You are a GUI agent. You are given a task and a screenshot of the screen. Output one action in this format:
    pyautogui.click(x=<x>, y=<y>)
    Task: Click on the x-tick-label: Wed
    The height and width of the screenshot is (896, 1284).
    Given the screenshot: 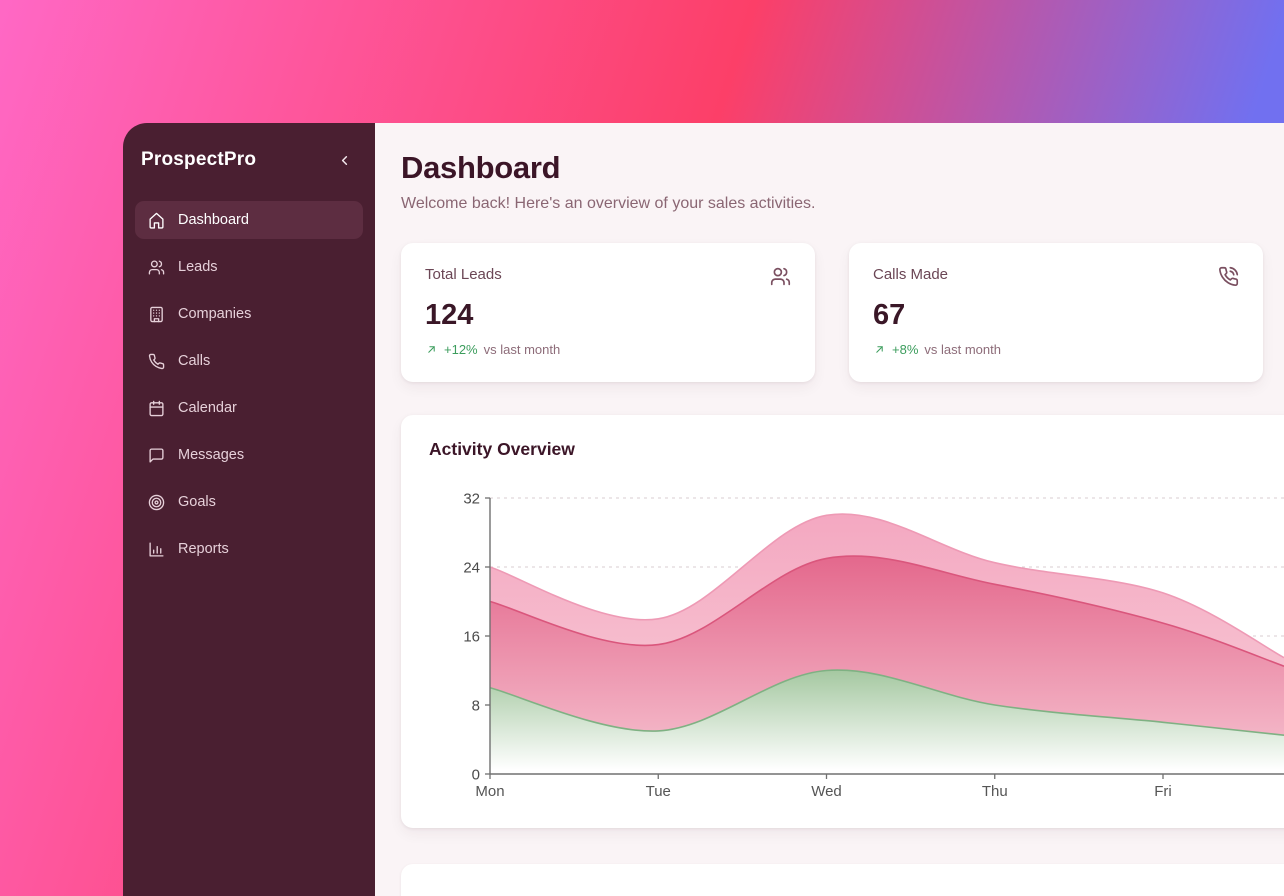 What is the action you would take?
    pyautogui.click(x=826, y=791)
    